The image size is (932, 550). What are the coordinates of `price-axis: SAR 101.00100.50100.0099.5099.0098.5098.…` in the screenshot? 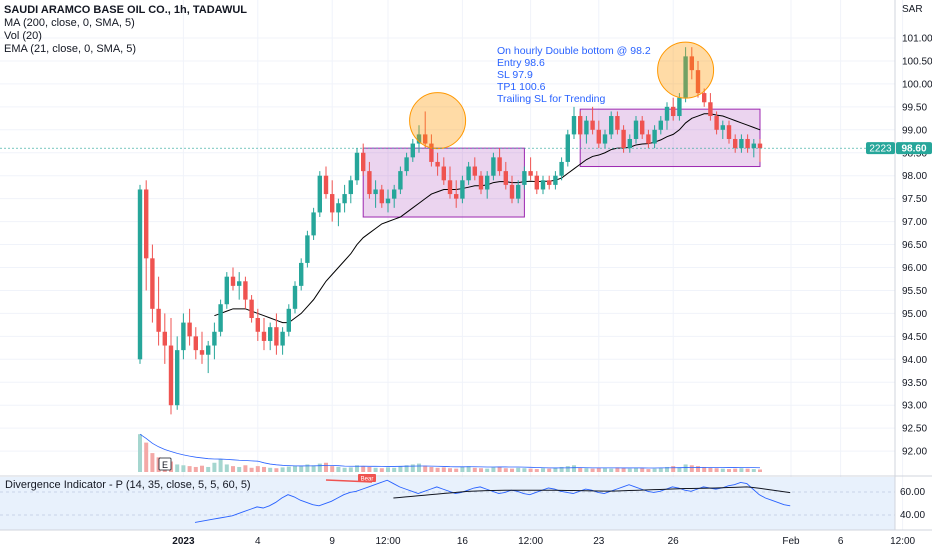 It's located at (913, 265).